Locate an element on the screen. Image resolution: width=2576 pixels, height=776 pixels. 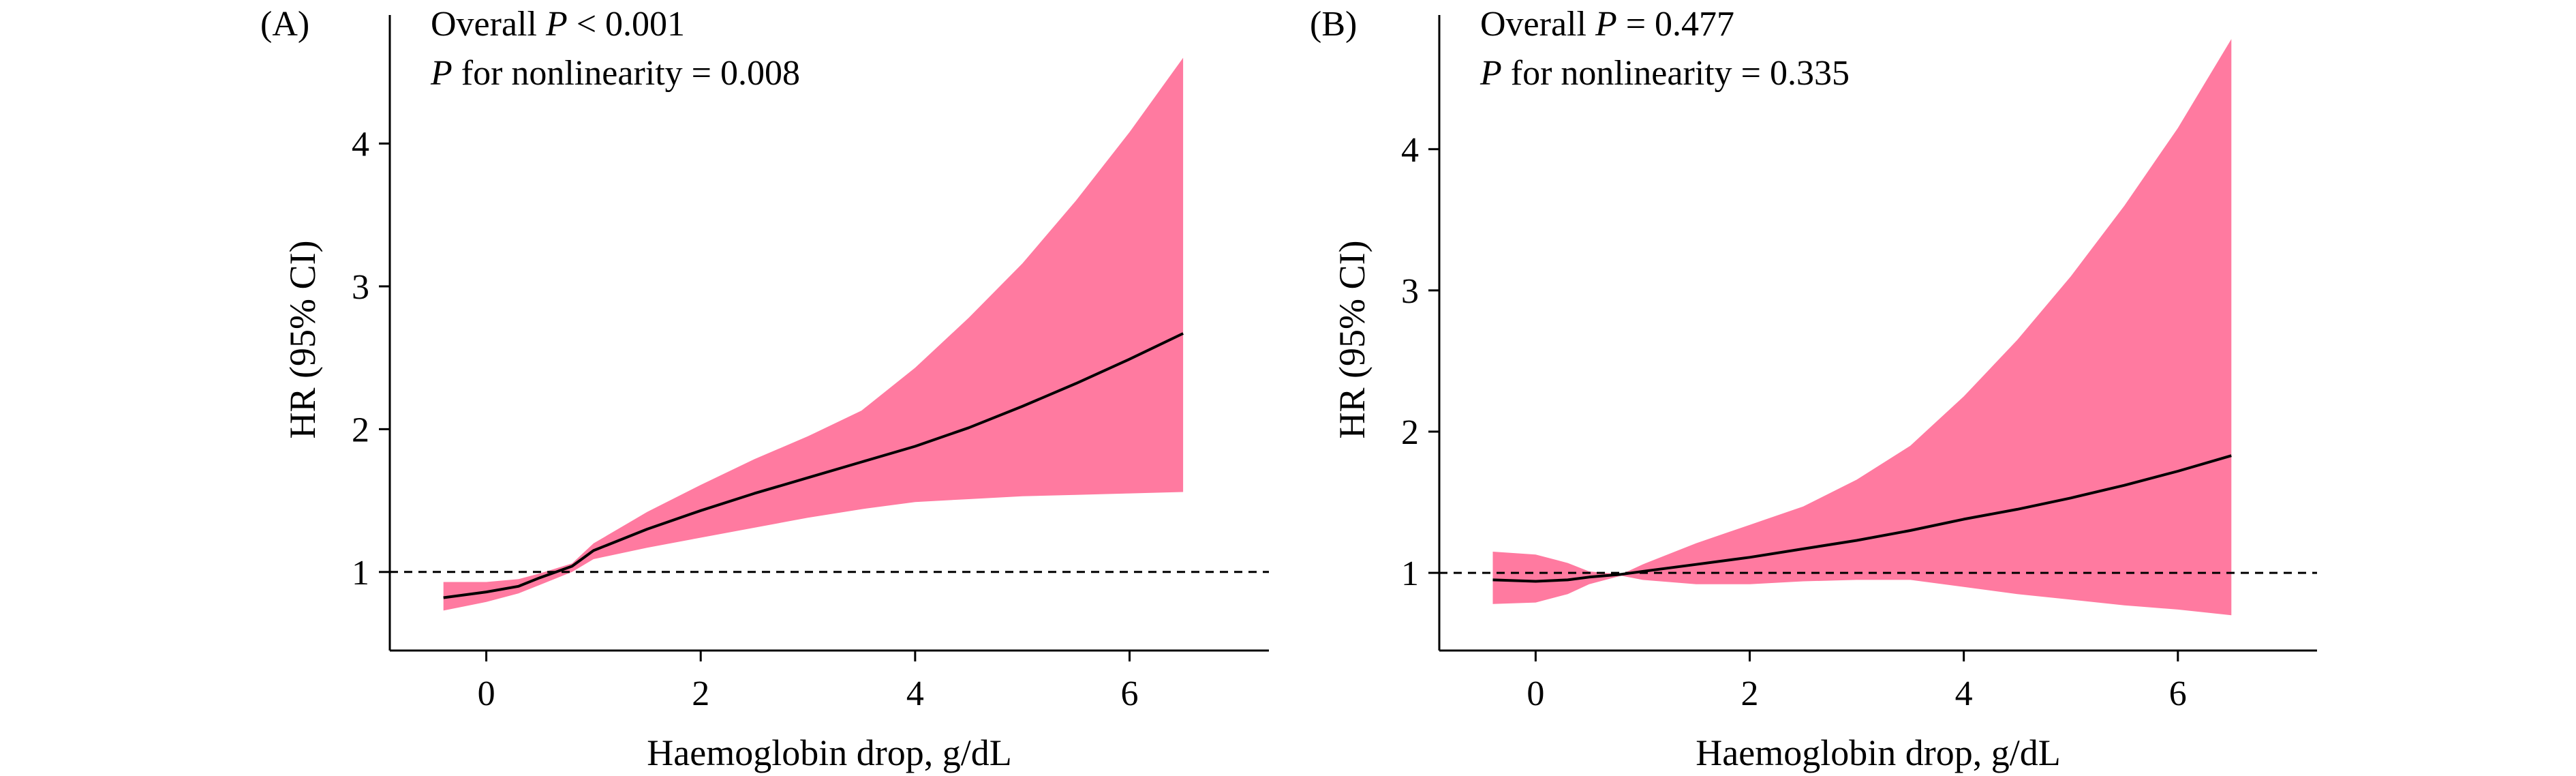
annotation-nonlinearity-p: P for nonlinearity = 0.335 is located at coordinates (1664, 73).